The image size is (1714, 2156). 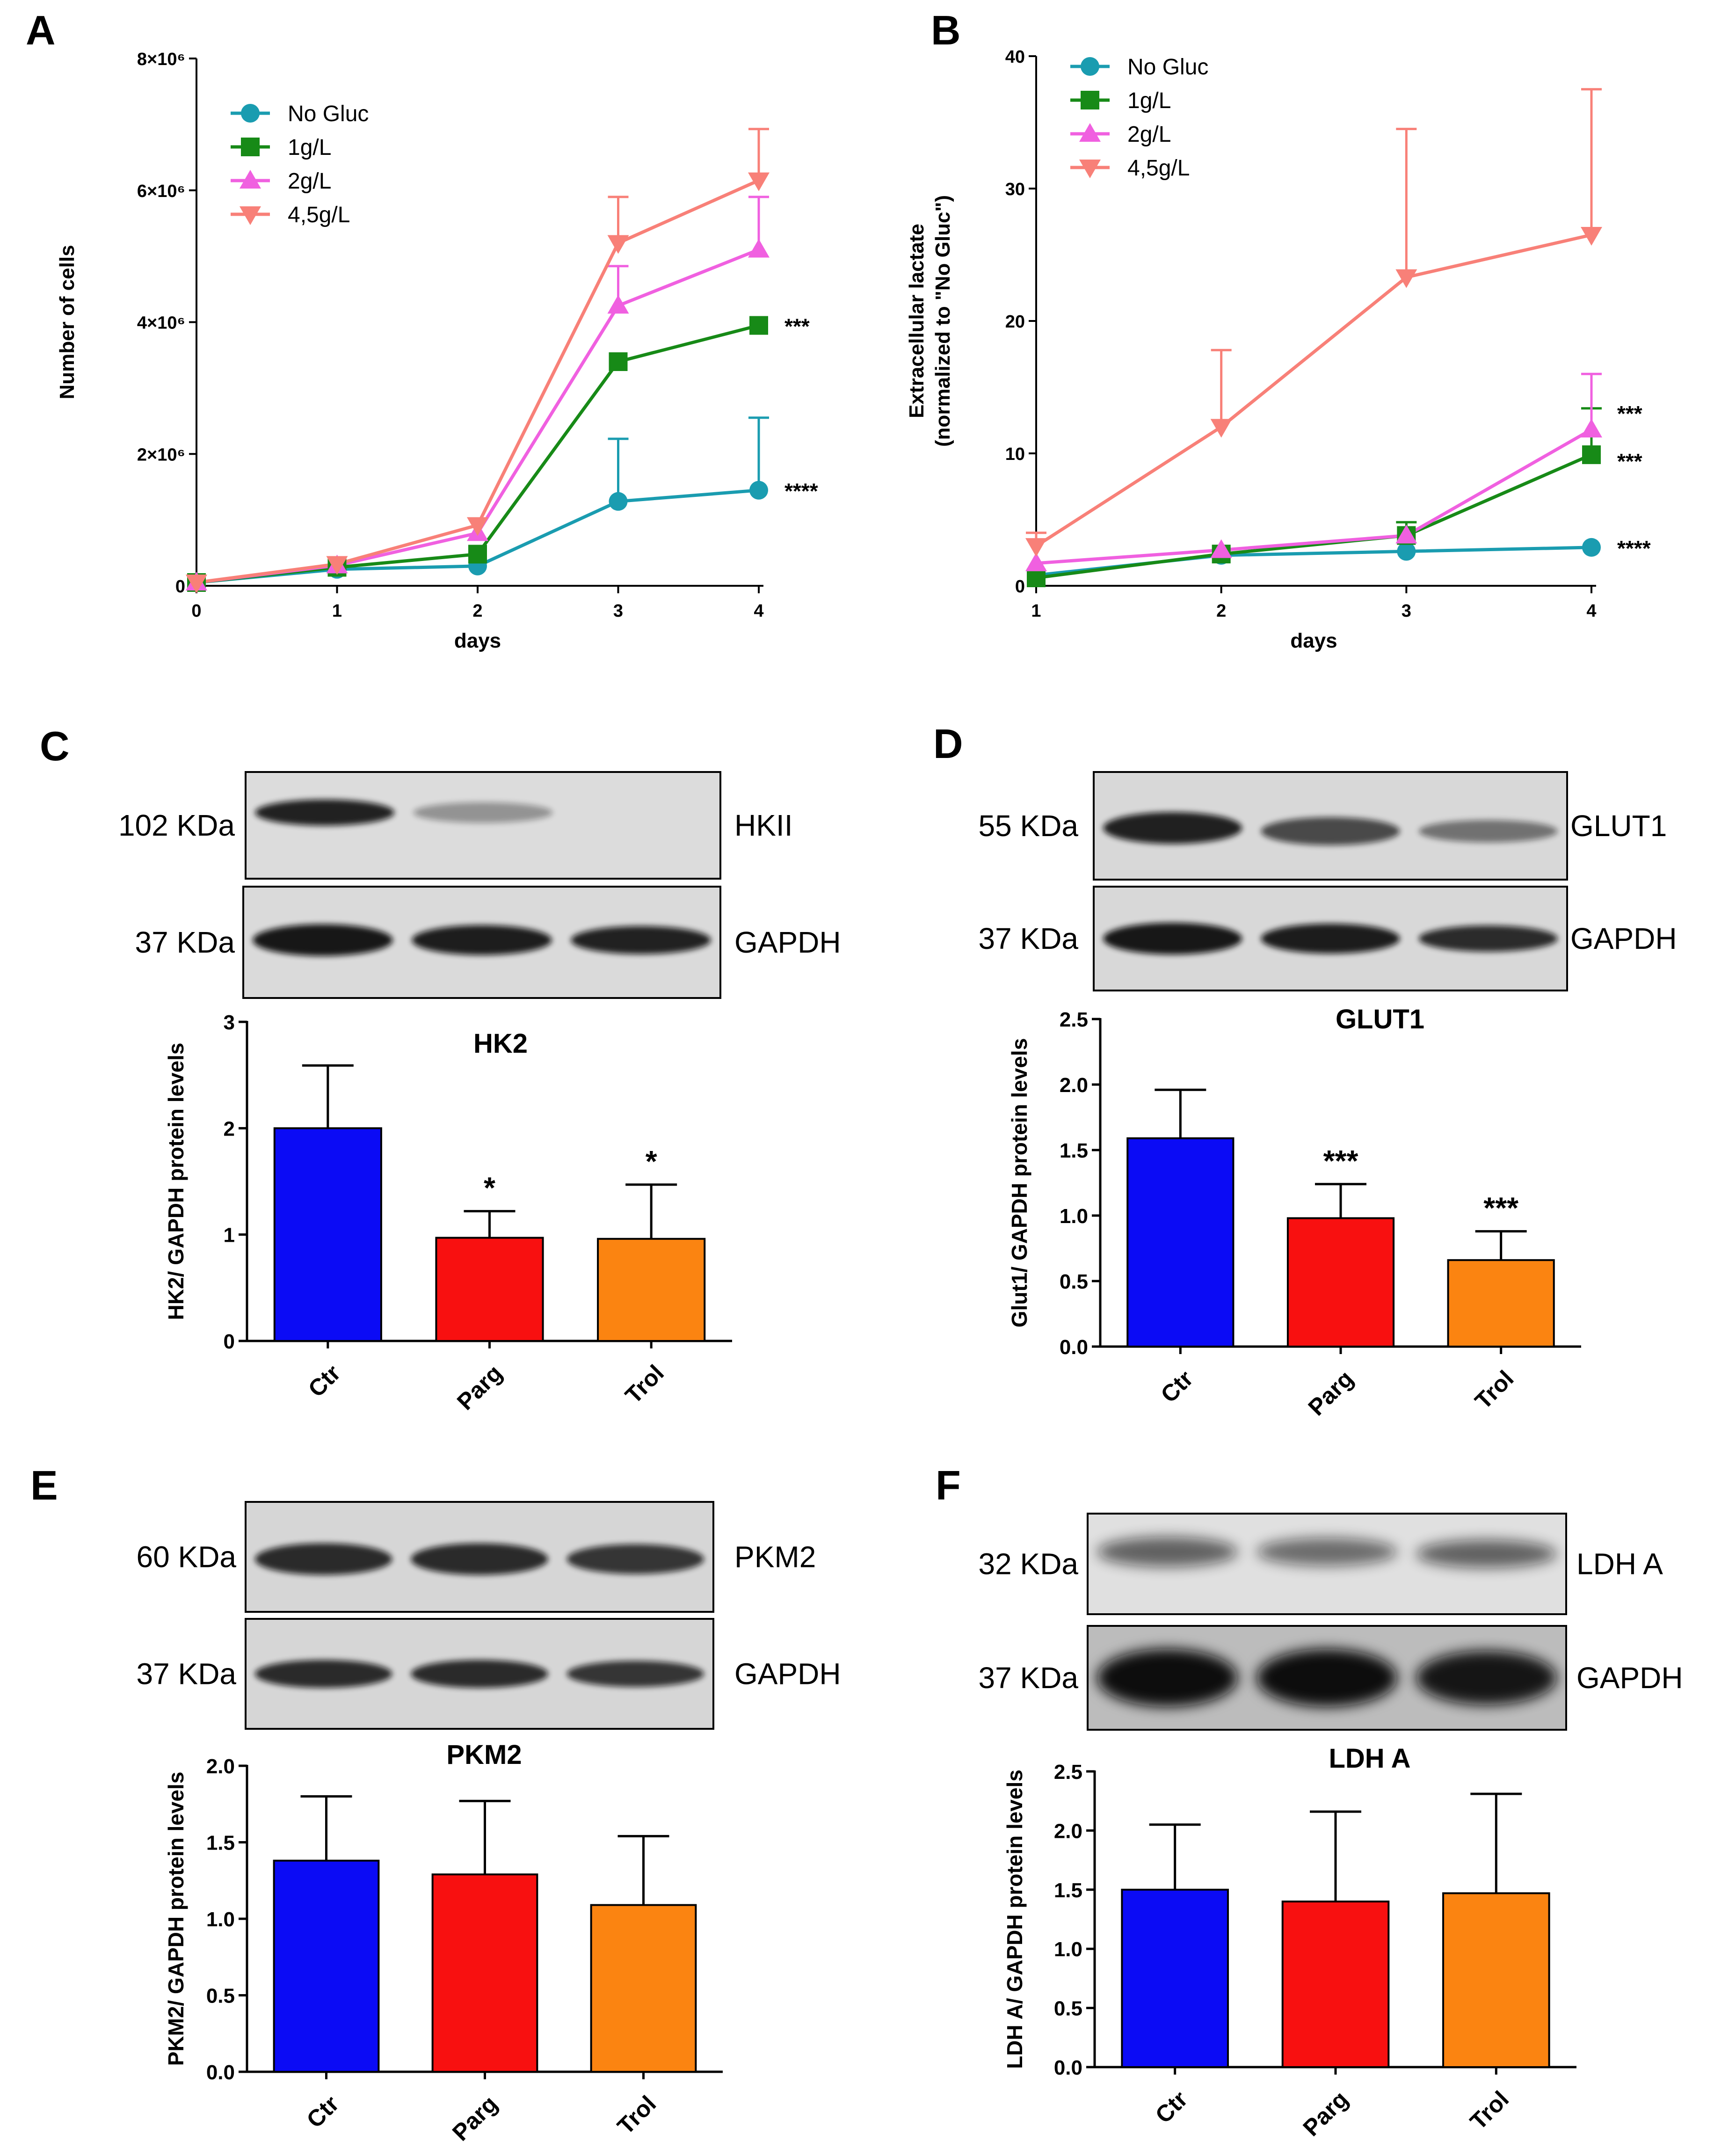 I want to click on y-axis-label-2: (normalized to "No Gluc"), so click(x=943, y=321).